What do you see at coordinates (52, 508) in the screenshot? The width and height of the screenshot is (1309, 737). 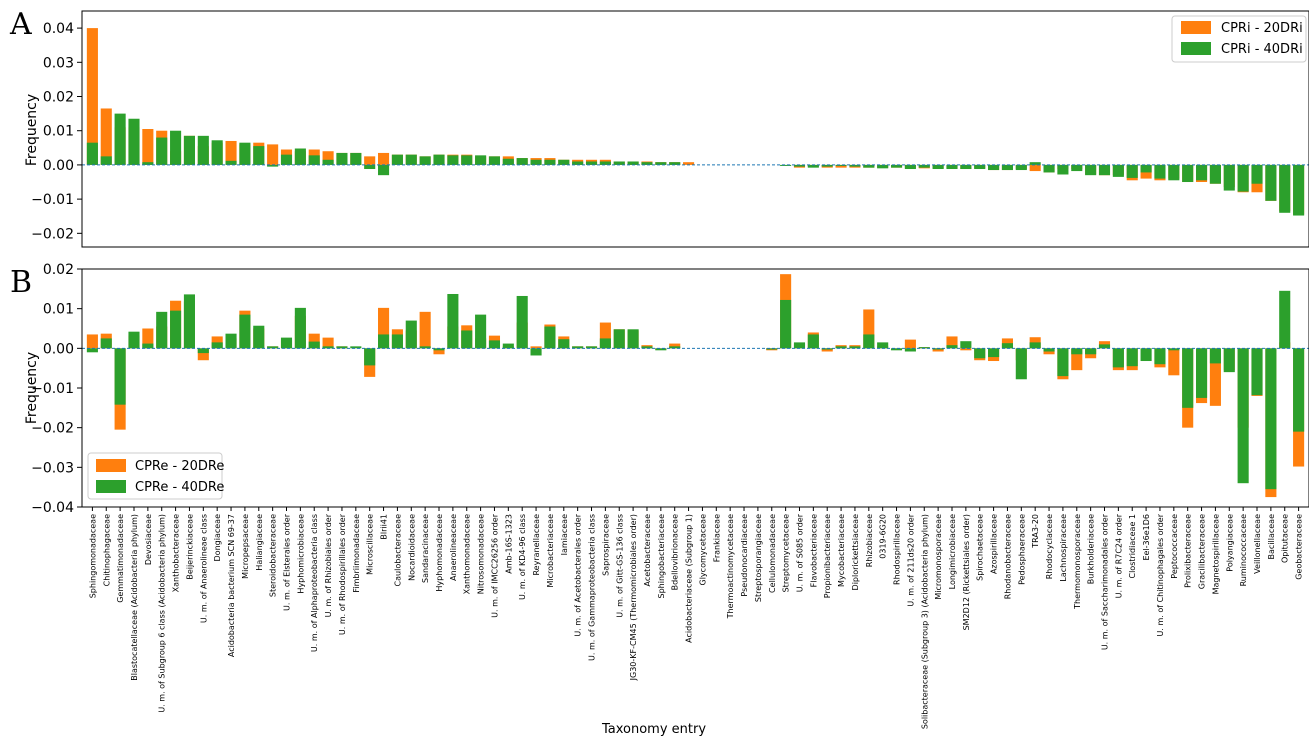 I see `panel-b-ytick-label: −0.04` at bounding box center [52, 508].